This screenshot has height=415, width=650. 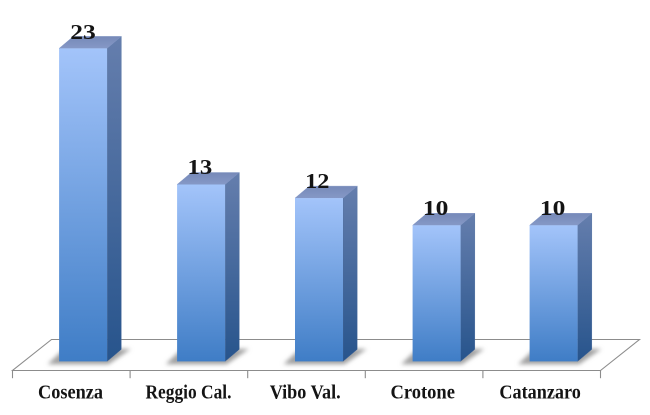 What do you see at coordinates (83, 32) in the screenshot?
I see `svg-text: 23` at bounding box center [83, 32].